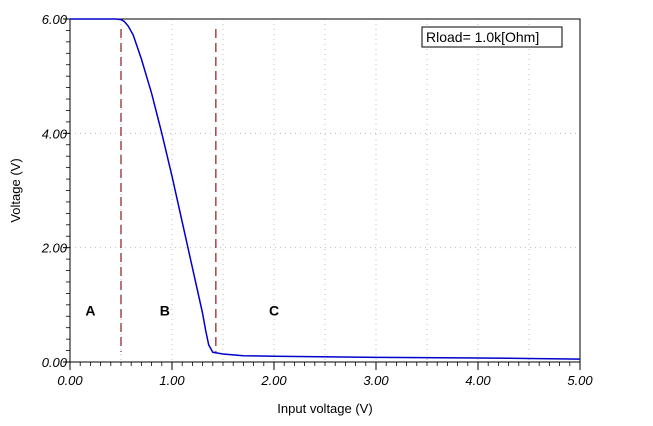  Describe the element at coordinates (324, 408) in the screenshot. I see `x-axis-title: Input voltage (V)` at that location.